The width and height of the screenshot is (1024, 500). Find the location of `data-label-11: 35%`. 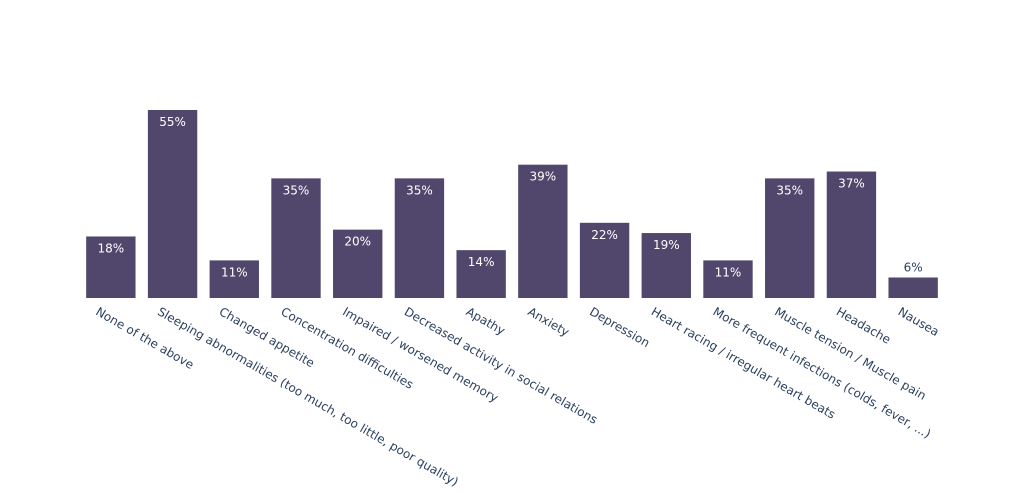

data-label-11: 35% is located at coordinates (789, 190).